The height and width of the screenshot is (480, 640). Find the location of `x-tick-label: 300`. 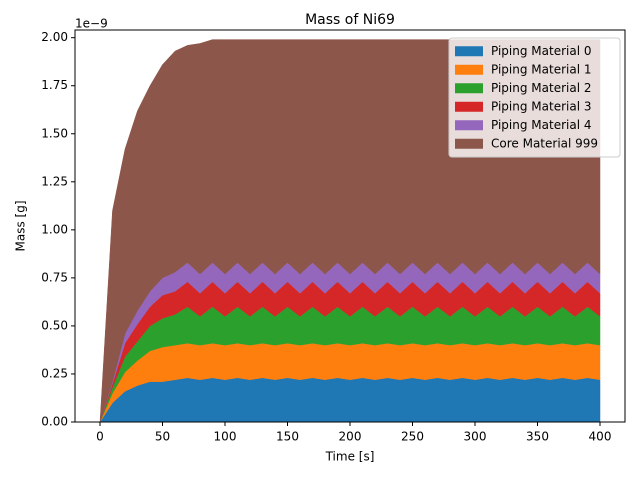

x-tick-label: 300 is located at coordinates (475, 437).